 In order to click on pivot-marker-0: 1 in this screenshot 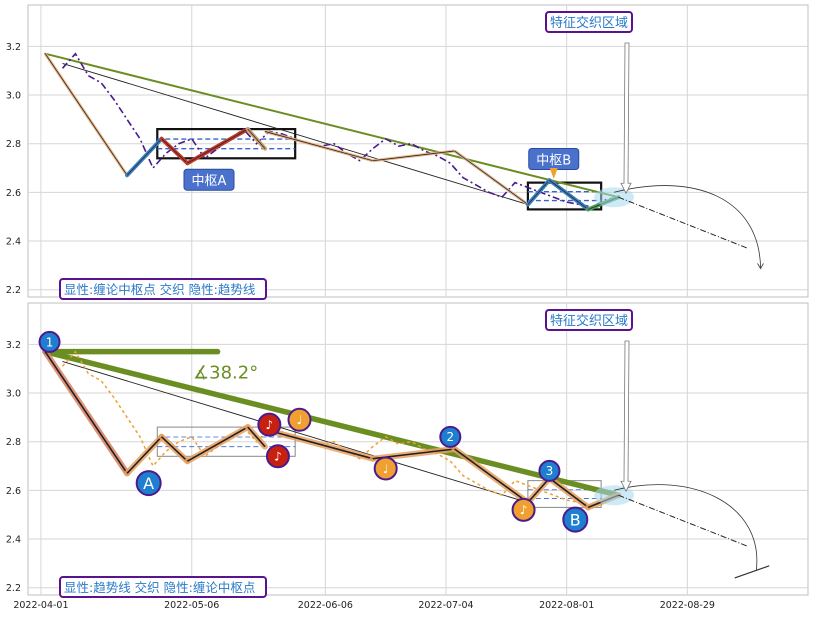, I will do `click(49, 341)`.